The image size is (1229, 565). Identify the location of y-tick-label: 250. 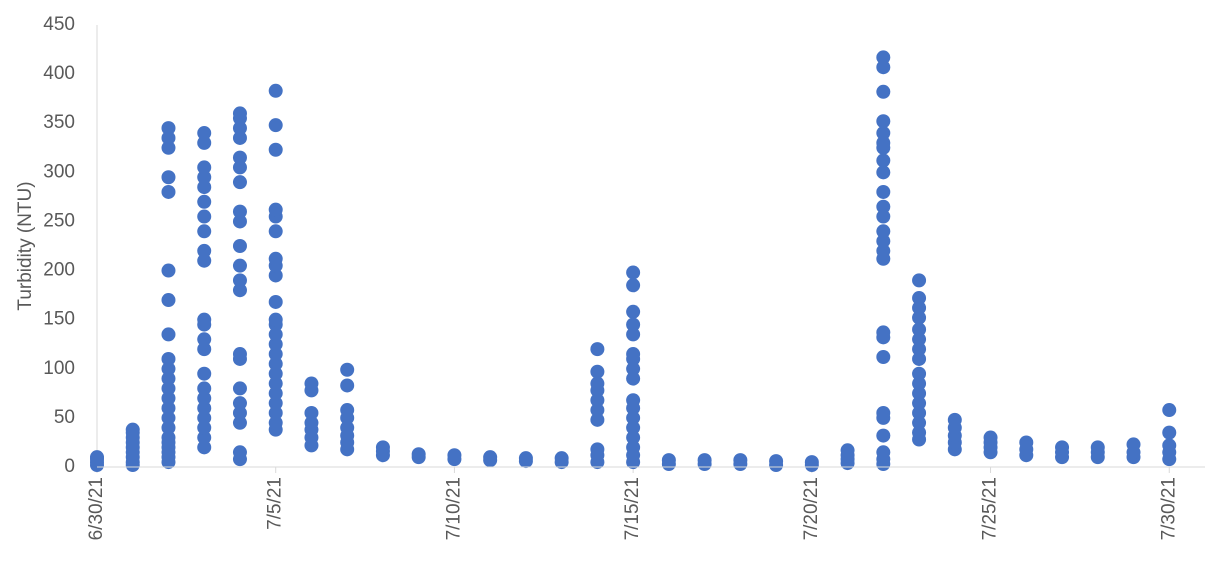
(59, 220).